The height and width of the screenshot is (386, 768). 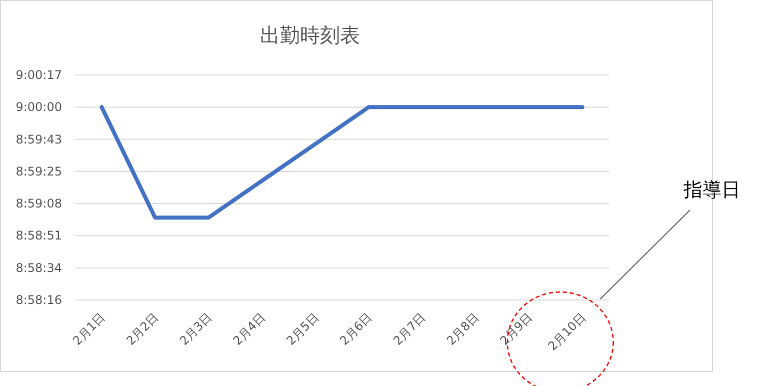 I want to click on y-tick-label: 8:58:34, so click(x=39, y=267).